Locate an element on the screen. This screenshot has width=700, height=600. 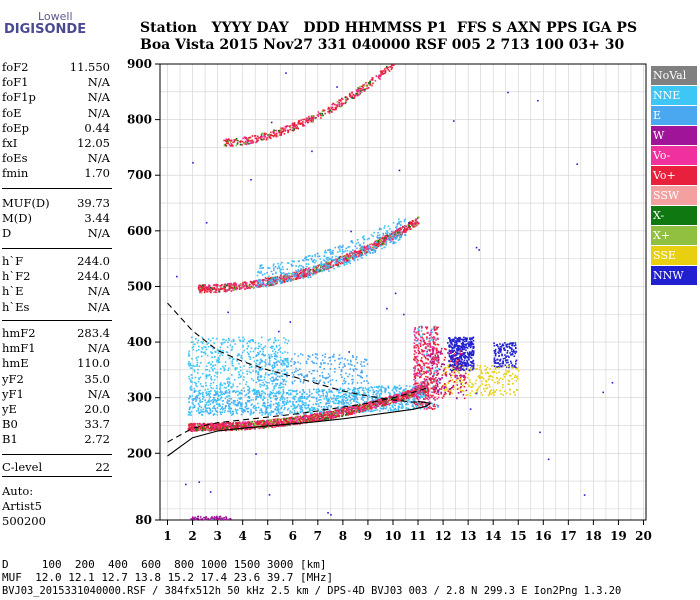
x-tick-label: 1 is located at coordinates (167, 536).